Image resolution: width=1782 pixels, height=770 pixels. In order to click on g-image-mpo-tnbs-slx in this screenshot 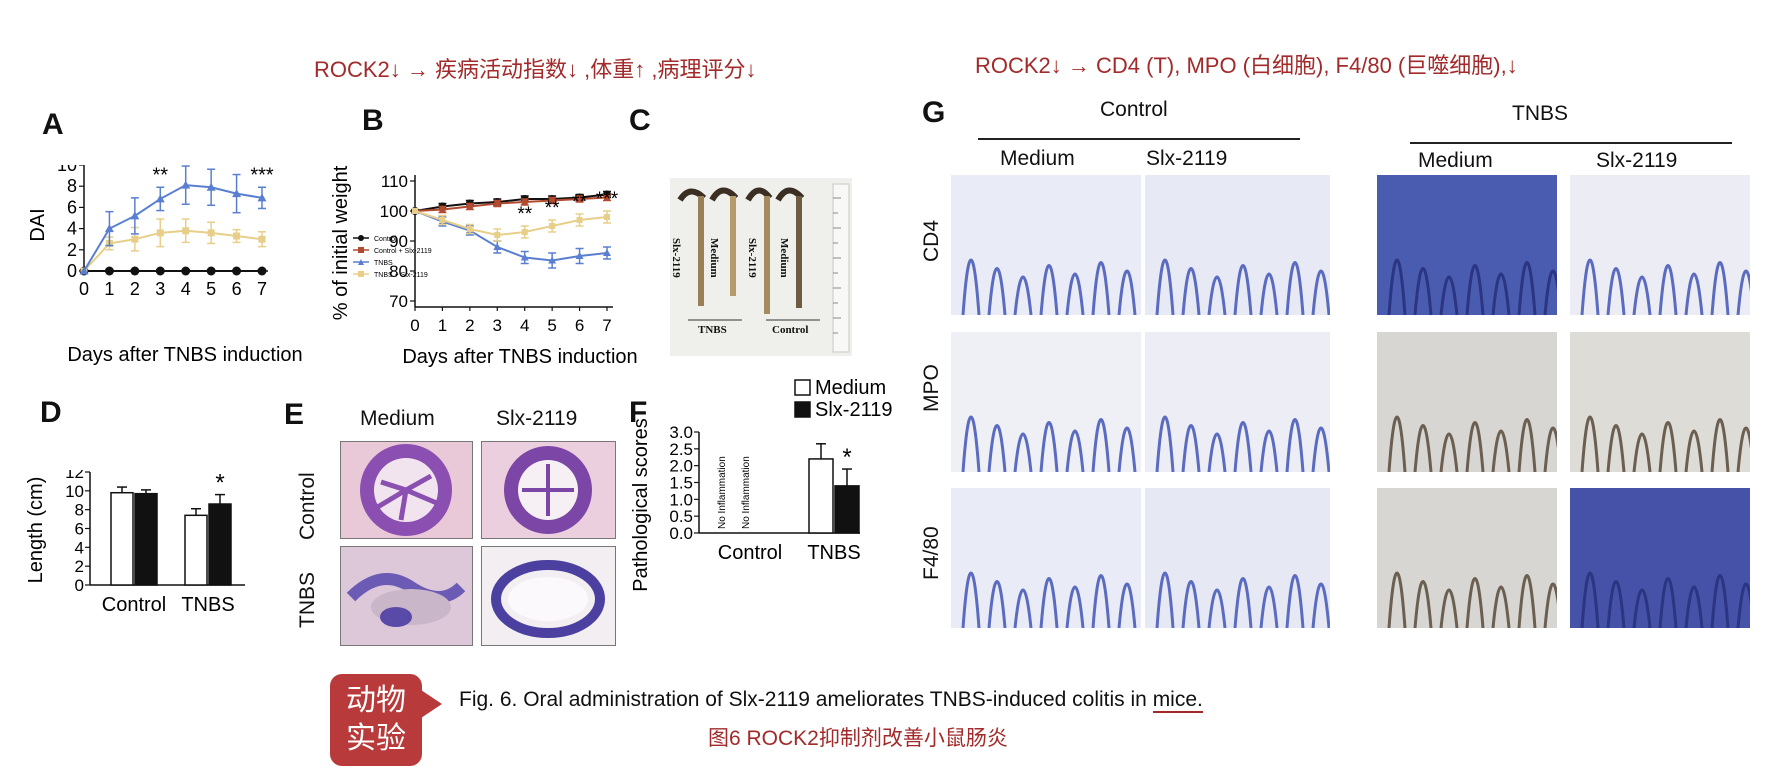, I will do `click(1660, 402)`.